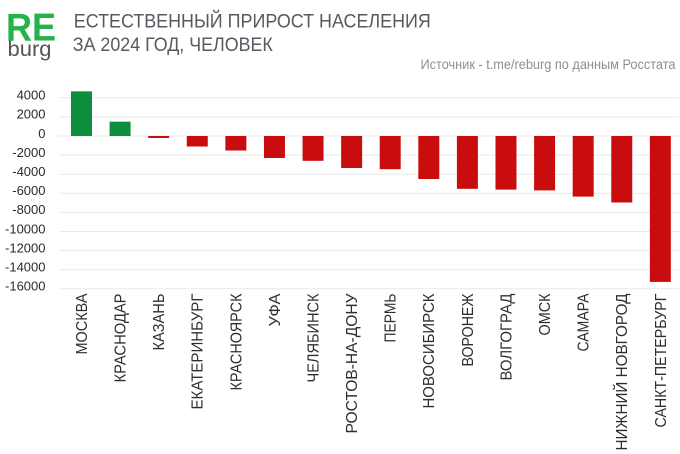 The image size is (680, 454). I want to click on svg-text: RE, so click(31, 28).